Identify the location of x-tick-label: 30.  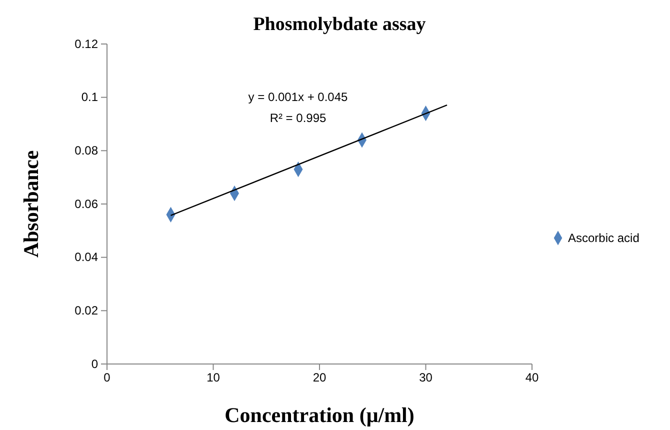
(426, 377).